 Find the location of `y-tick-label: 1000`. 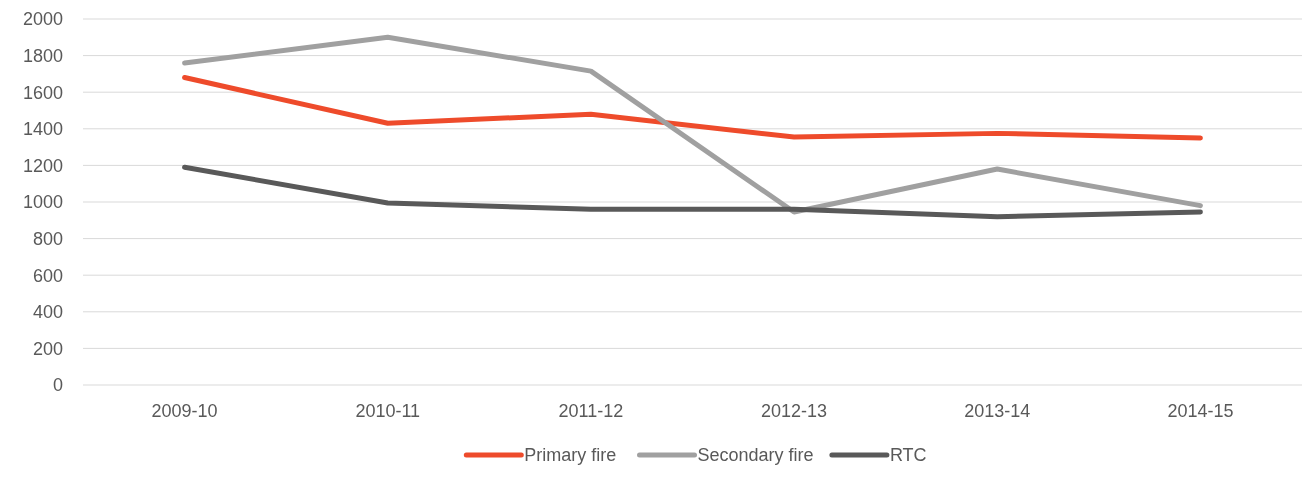

y-tick-label: 1000 is located at coordinates (42, 202).